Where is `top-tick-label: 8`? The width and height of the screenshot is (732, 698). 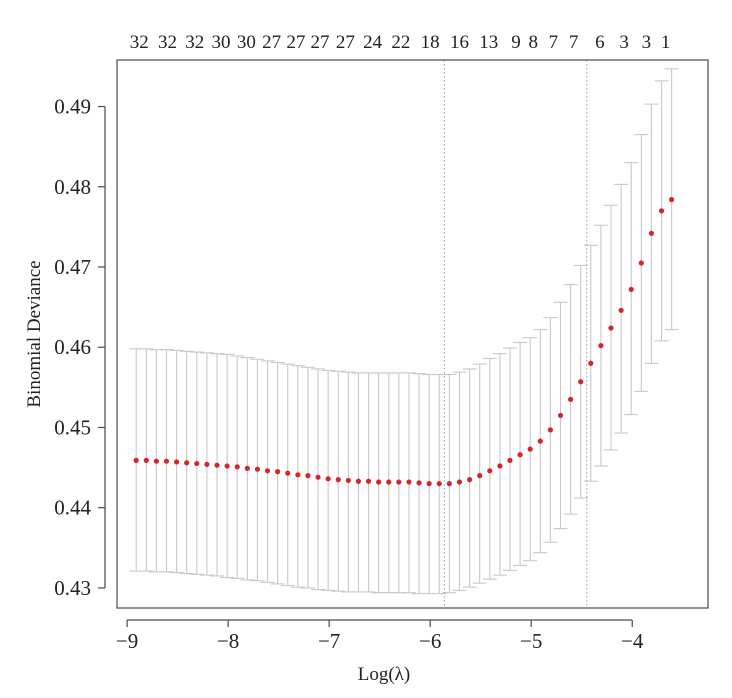
top-tick-label: 8 is located at coordinates (533, 42).